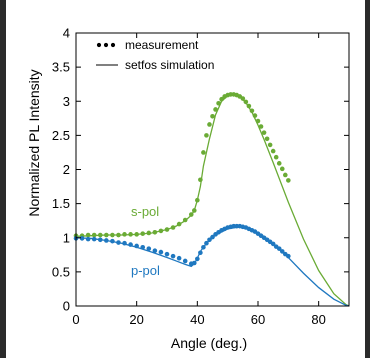 Image resolution: width=370 pixels, height=358 pixels. What do you see at coordinates (145, 211) in the screenshot?
I see `annotation-s-pol: s-pol` at bounding box center [145, 211].